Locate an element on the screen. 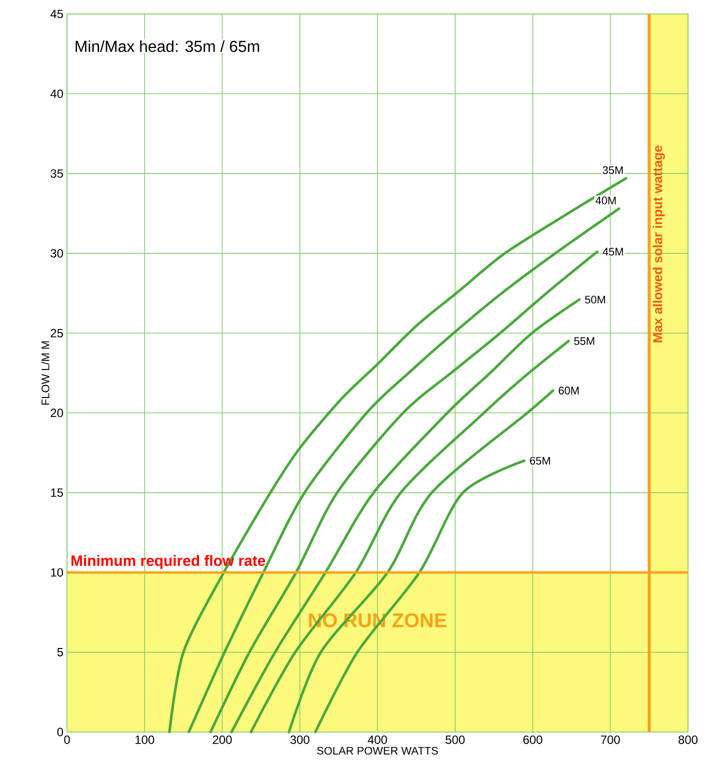 Image resolution: width=715 pixels, height=778 pixels. series-label: 50M is located at coordinates (595, 300).